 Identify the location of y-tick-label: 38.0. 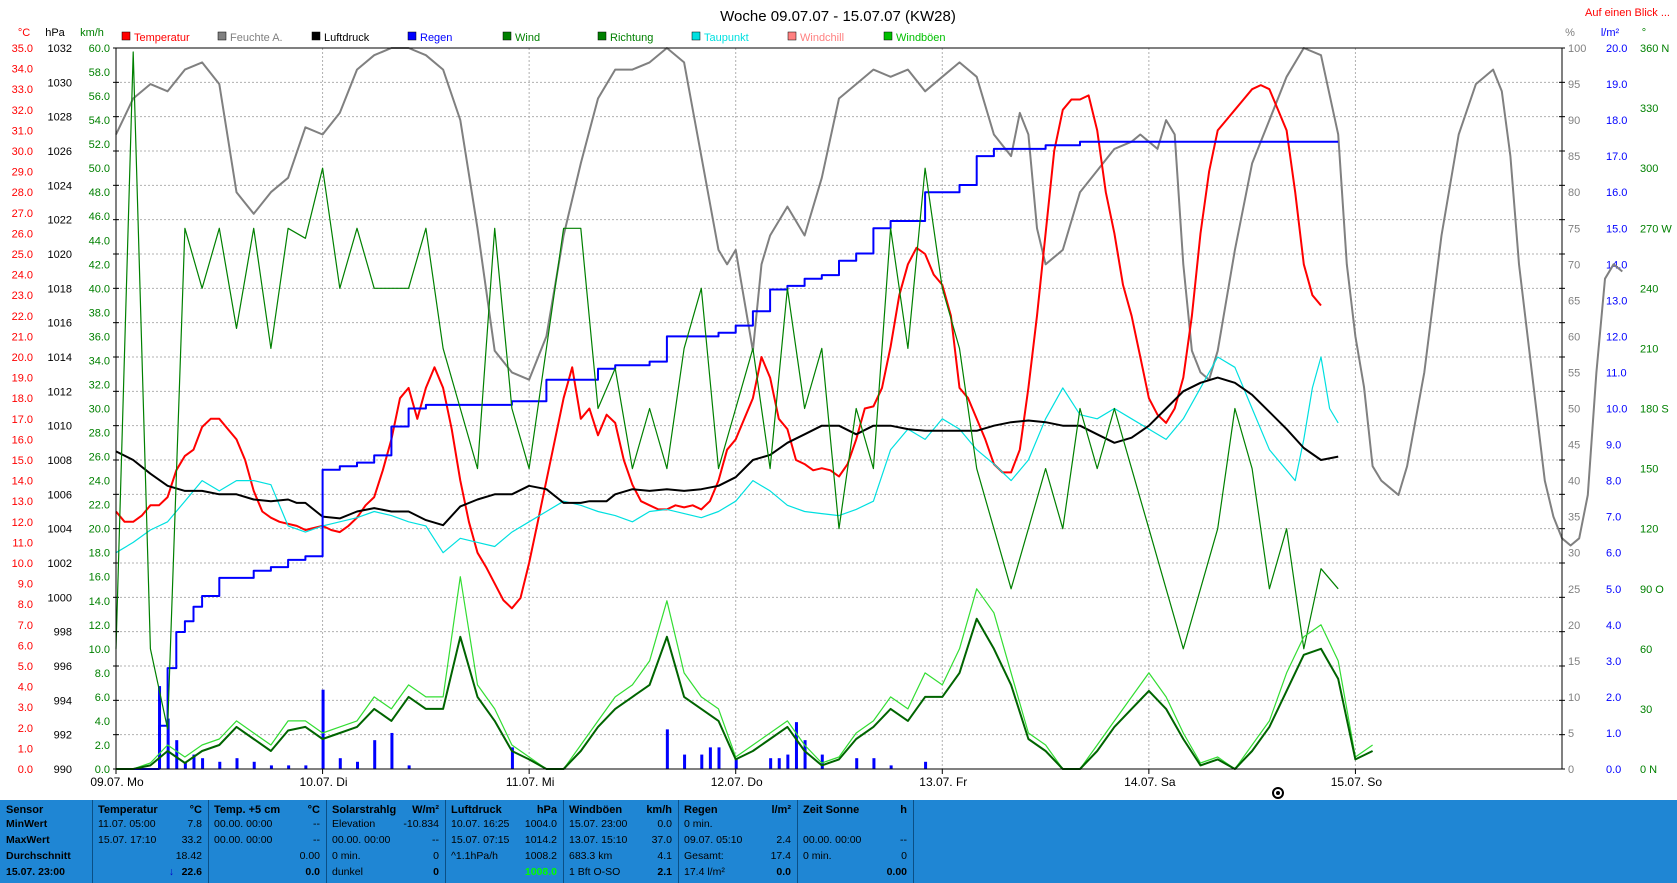
(99, 313).